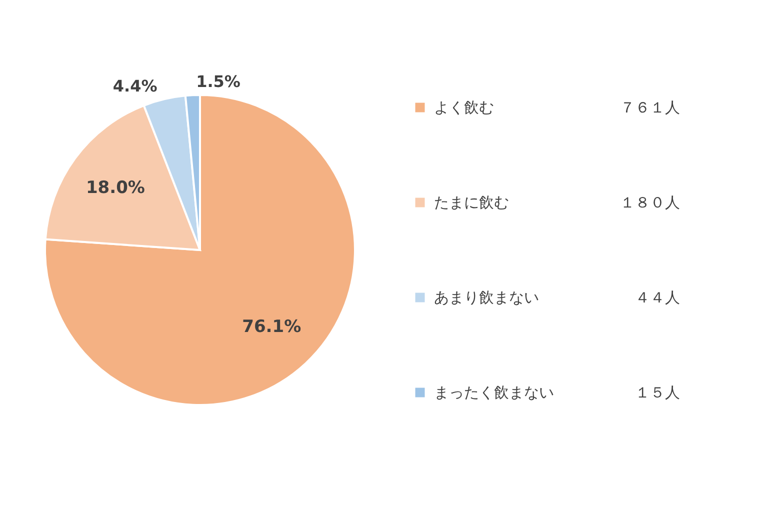 The image size is (768, 520). Describe the element at coordinates (135, 86) in the screenshot. I see `data-label: 4.4%` at that location.